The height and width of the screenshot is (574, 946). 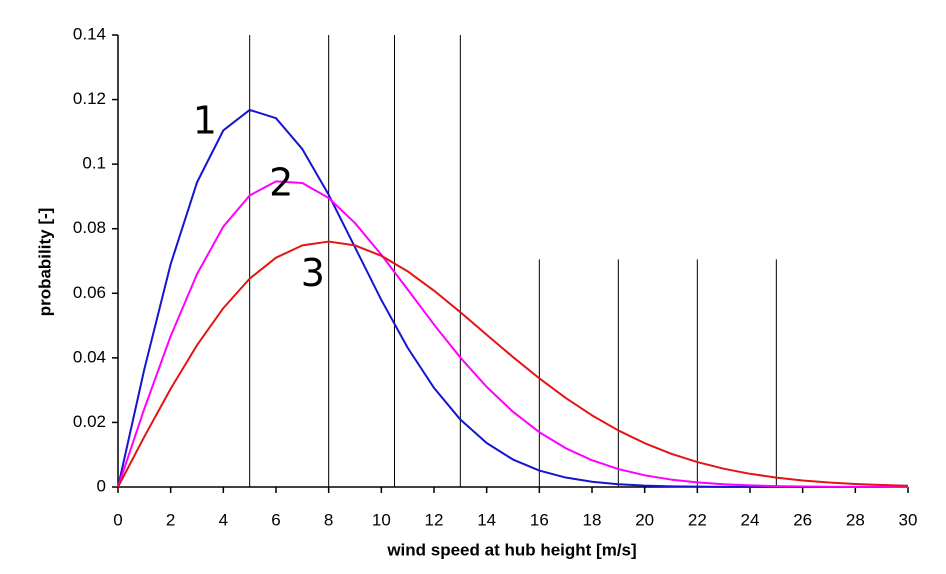 What do you see at coordinates (486, 519) in the screenshot?
I see `x-tick-label: 14` at bounding box center [486, 519].